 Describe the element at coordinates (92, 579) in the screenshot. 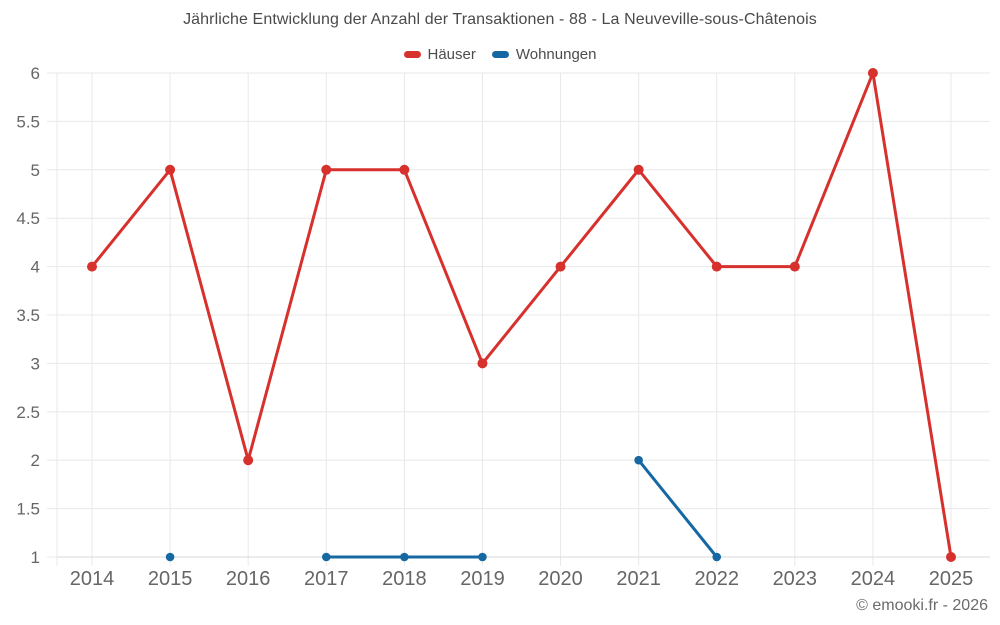

I see `x-axis-tick-label: 2014` at that location.